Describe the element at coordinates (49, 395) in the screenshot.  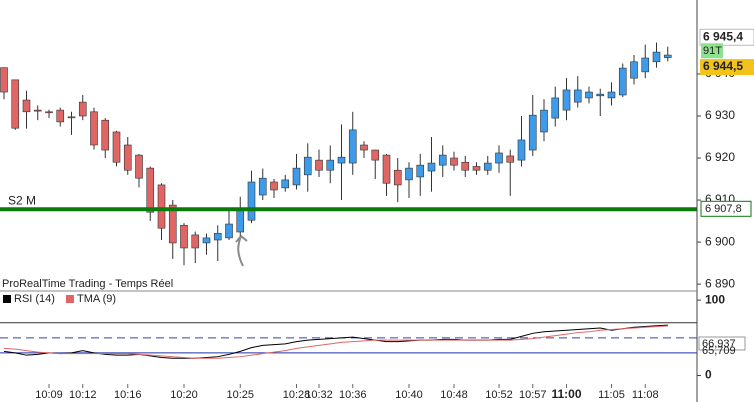
I see `x-tick-label: 10:09` at that location.